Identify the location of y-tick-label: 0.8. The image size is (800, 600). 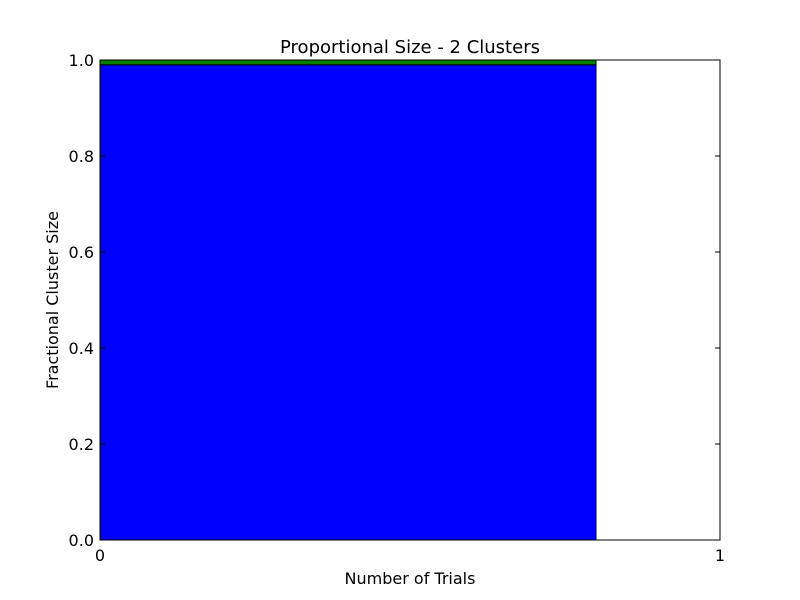
(81, 156).